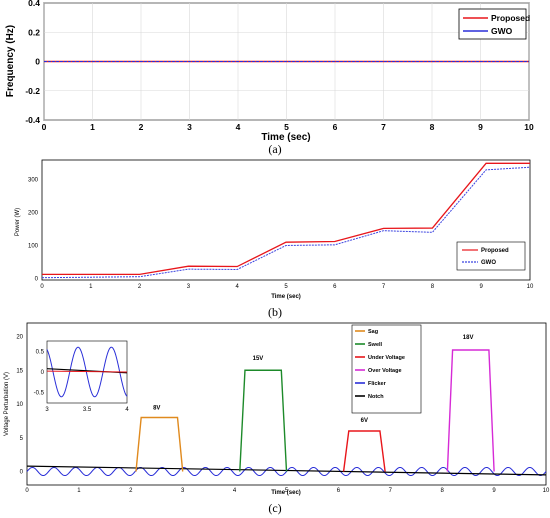  What do you see at coordinates (364, 421) in the screenshot?
I see `annotation-label: 6V` at bounding box center [364, 421].